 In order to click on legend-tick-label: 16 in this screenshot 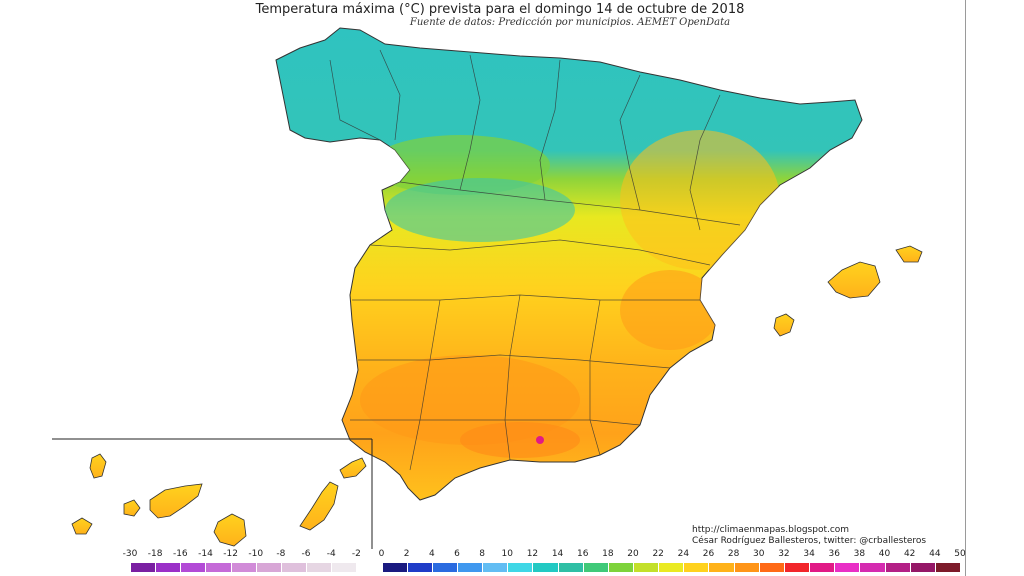, I will do `click(582, 554)`.